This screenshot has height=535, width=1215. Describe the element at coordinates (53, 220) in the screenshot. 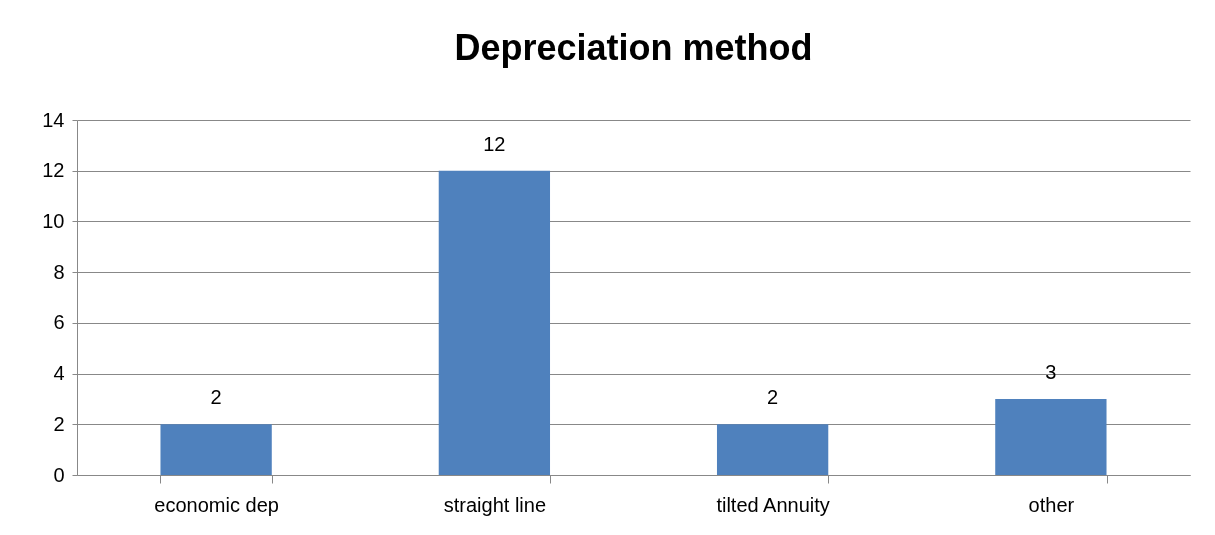

I see `y-tick-label: 10` at that location.